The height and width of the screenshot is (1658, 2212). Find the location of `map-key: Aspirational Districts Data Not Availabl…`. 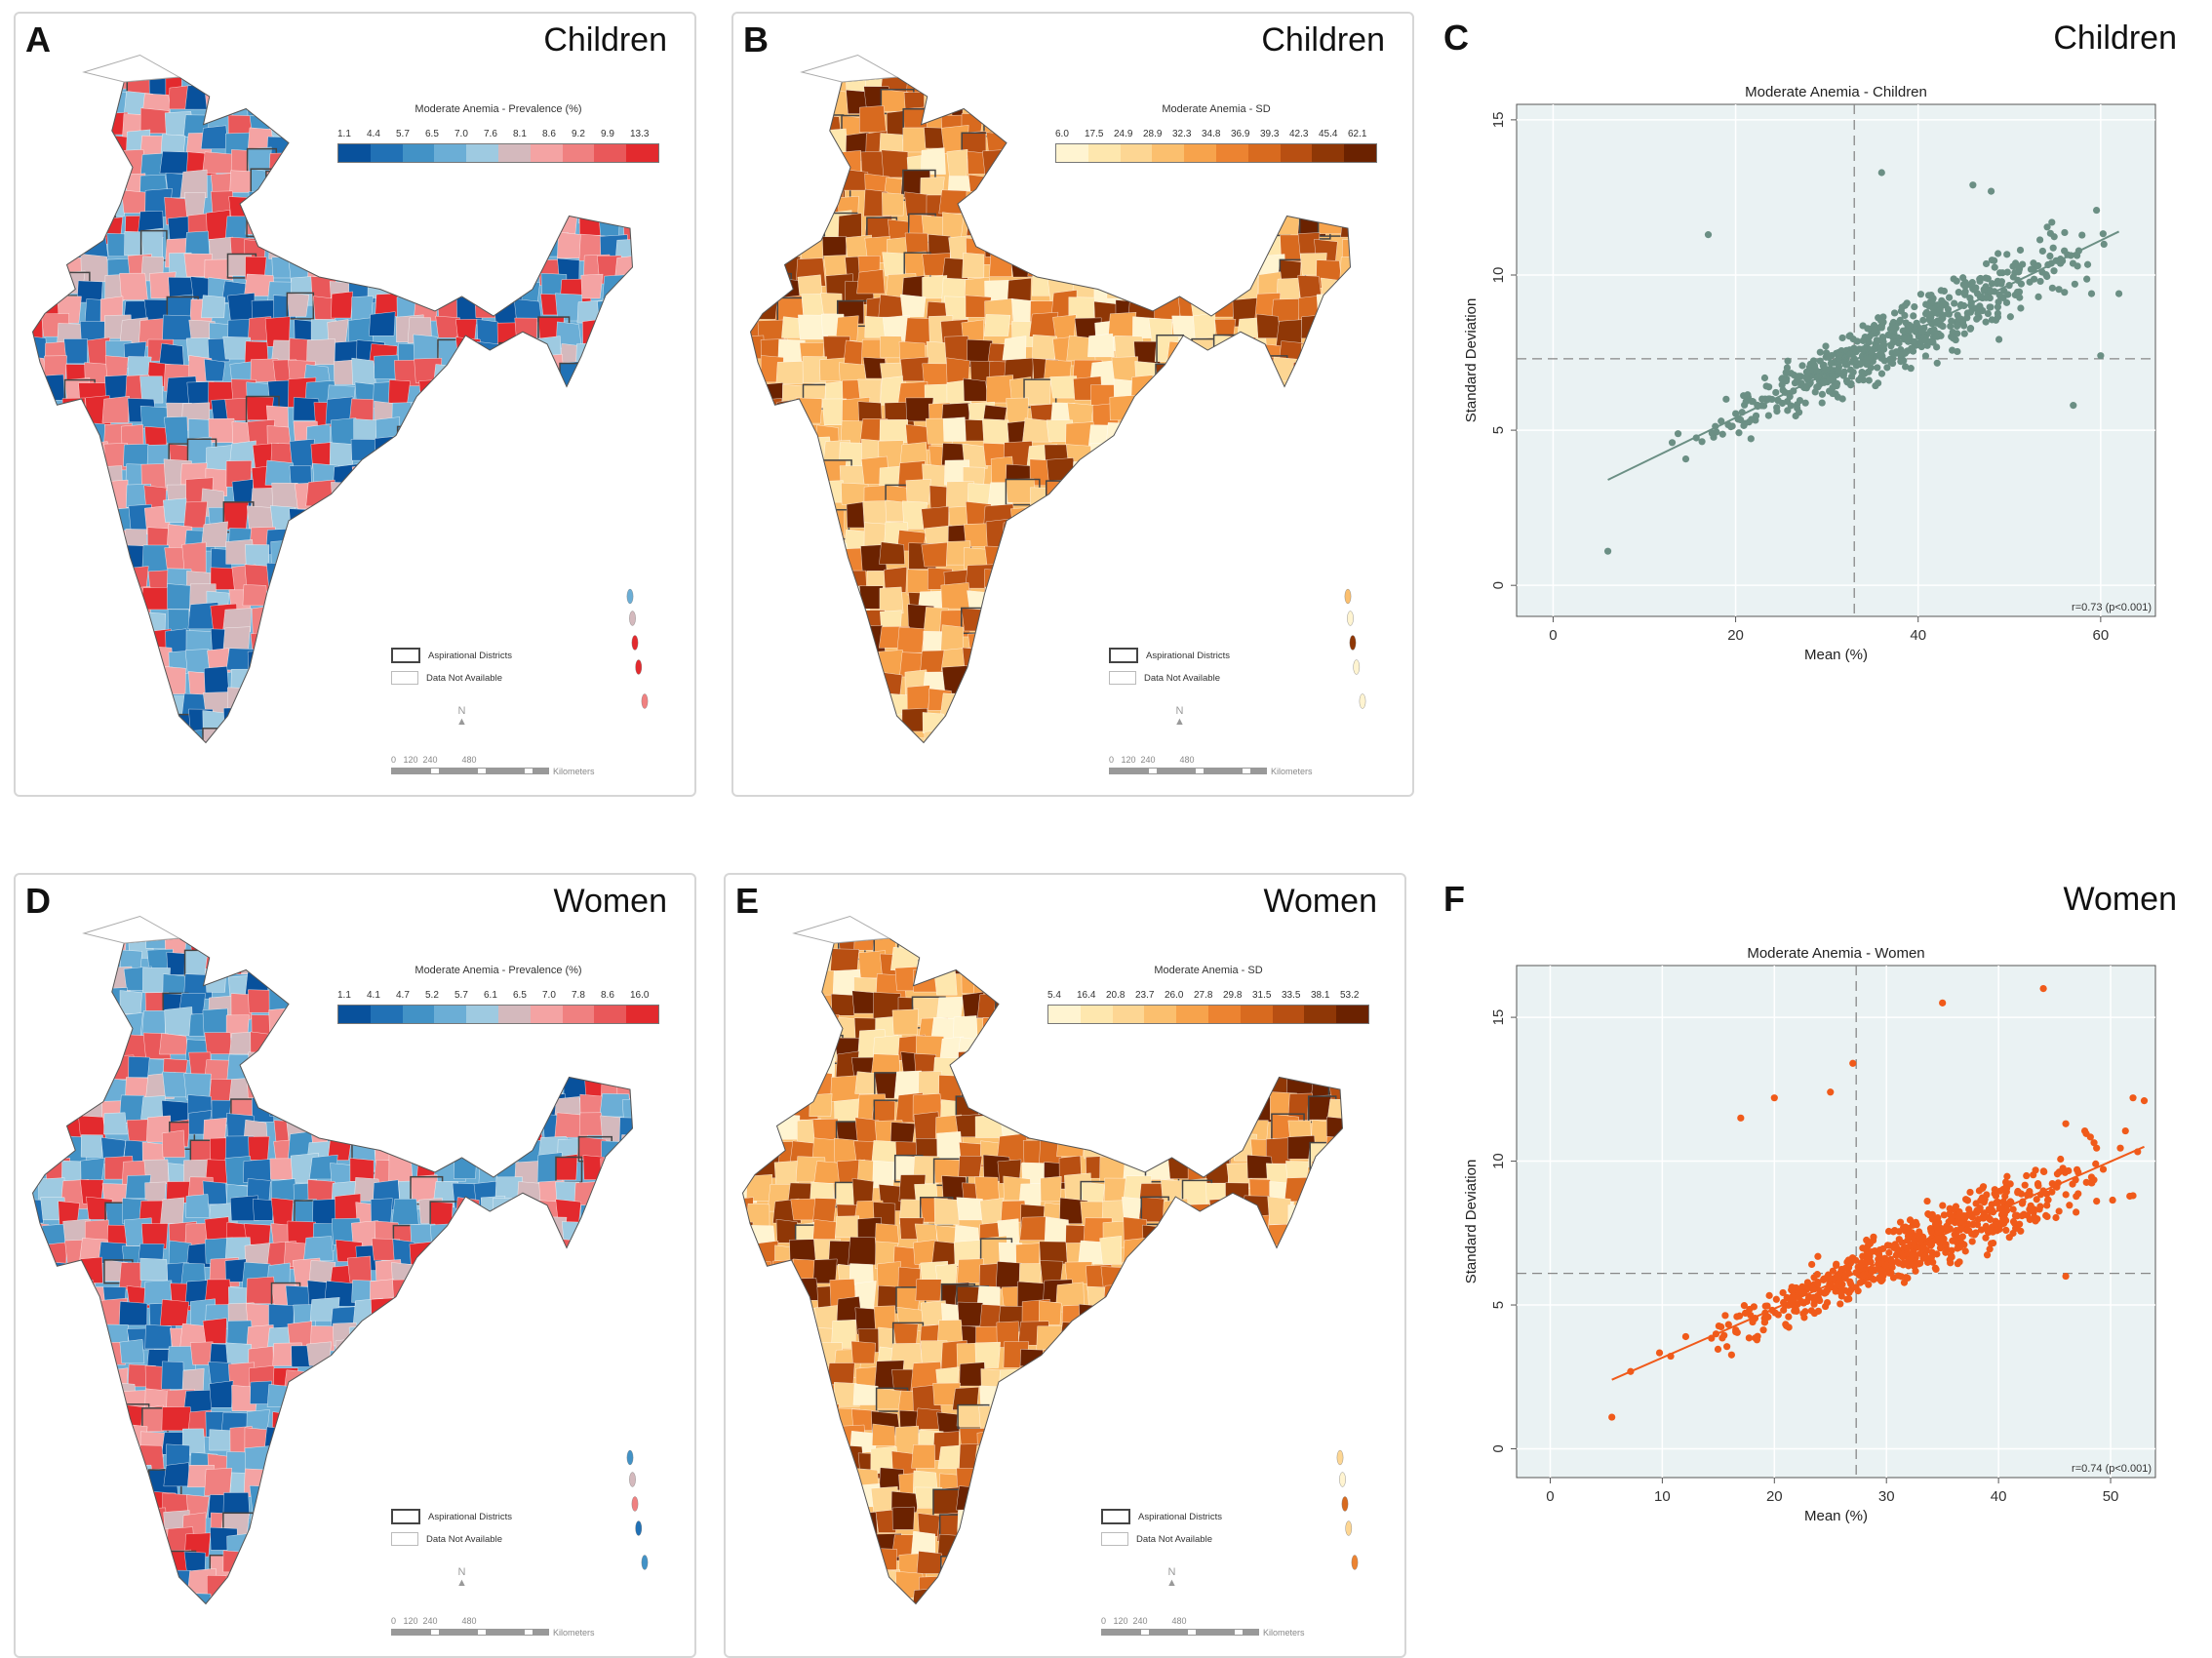

map-key: Aspirational Districts Data Not Availabl… is located at coordinates (451, 1532).